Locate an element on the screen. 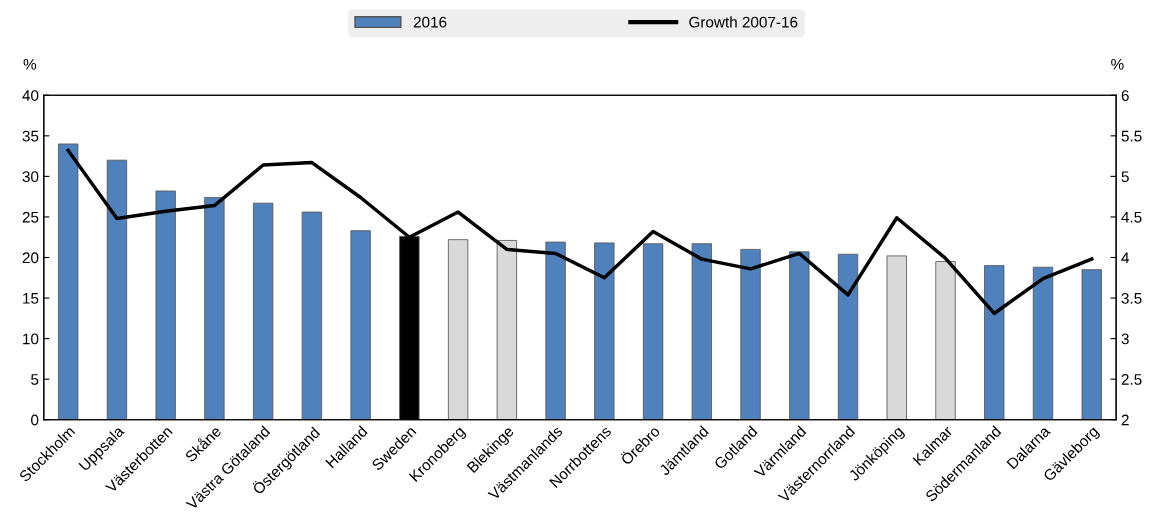 The height and width of the screenshot is (515, 1153). y-axis-title: % is located at coordinates (30, 64).